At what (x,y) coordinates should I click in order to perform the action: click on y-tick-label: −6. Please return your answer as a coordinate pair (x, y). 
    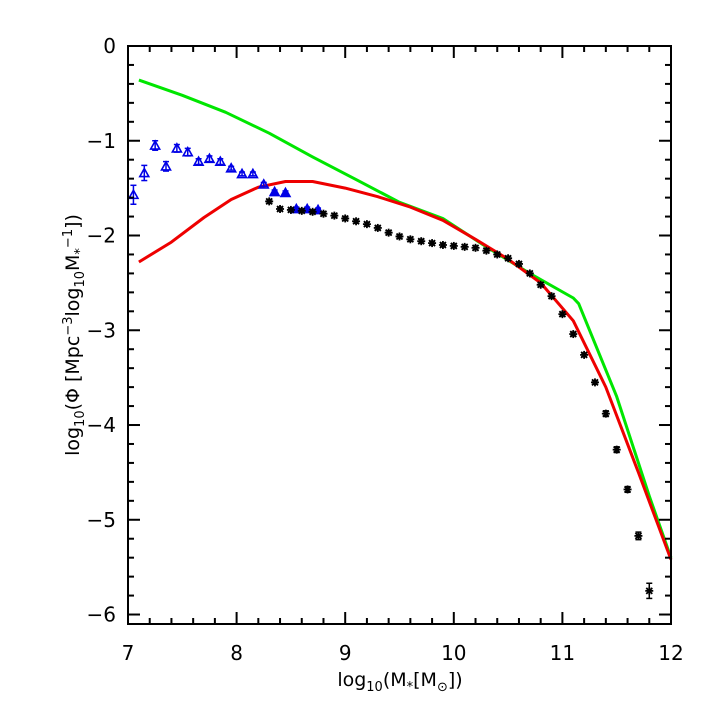
    Looking at the image, I should click on (101, 615).